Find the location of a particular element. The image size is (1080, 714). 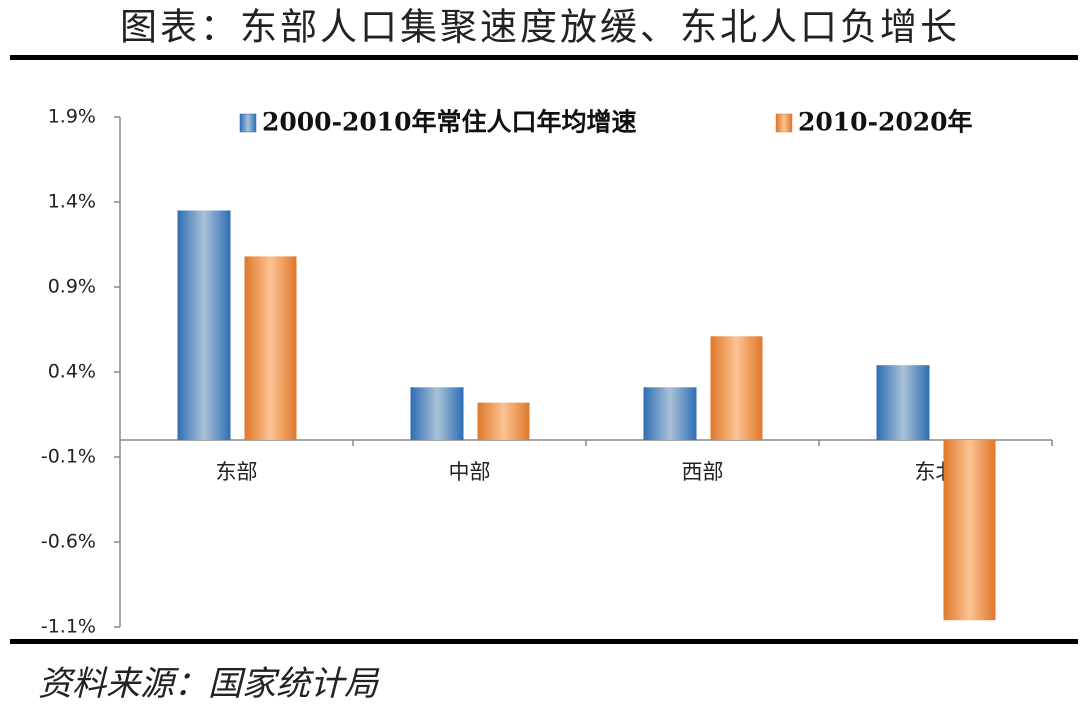

x-tick-label: 中部 is located at coordinates (470, 472).